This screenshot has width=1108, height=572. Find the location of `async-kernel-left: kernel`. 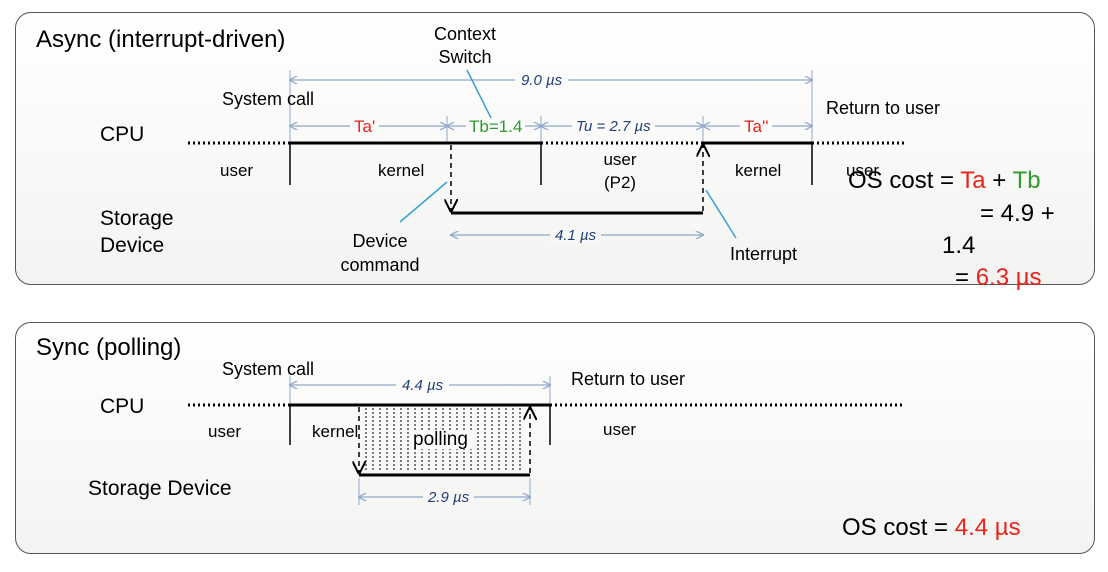

async-kernel-left: kernel is located at coordinates (401, 170).